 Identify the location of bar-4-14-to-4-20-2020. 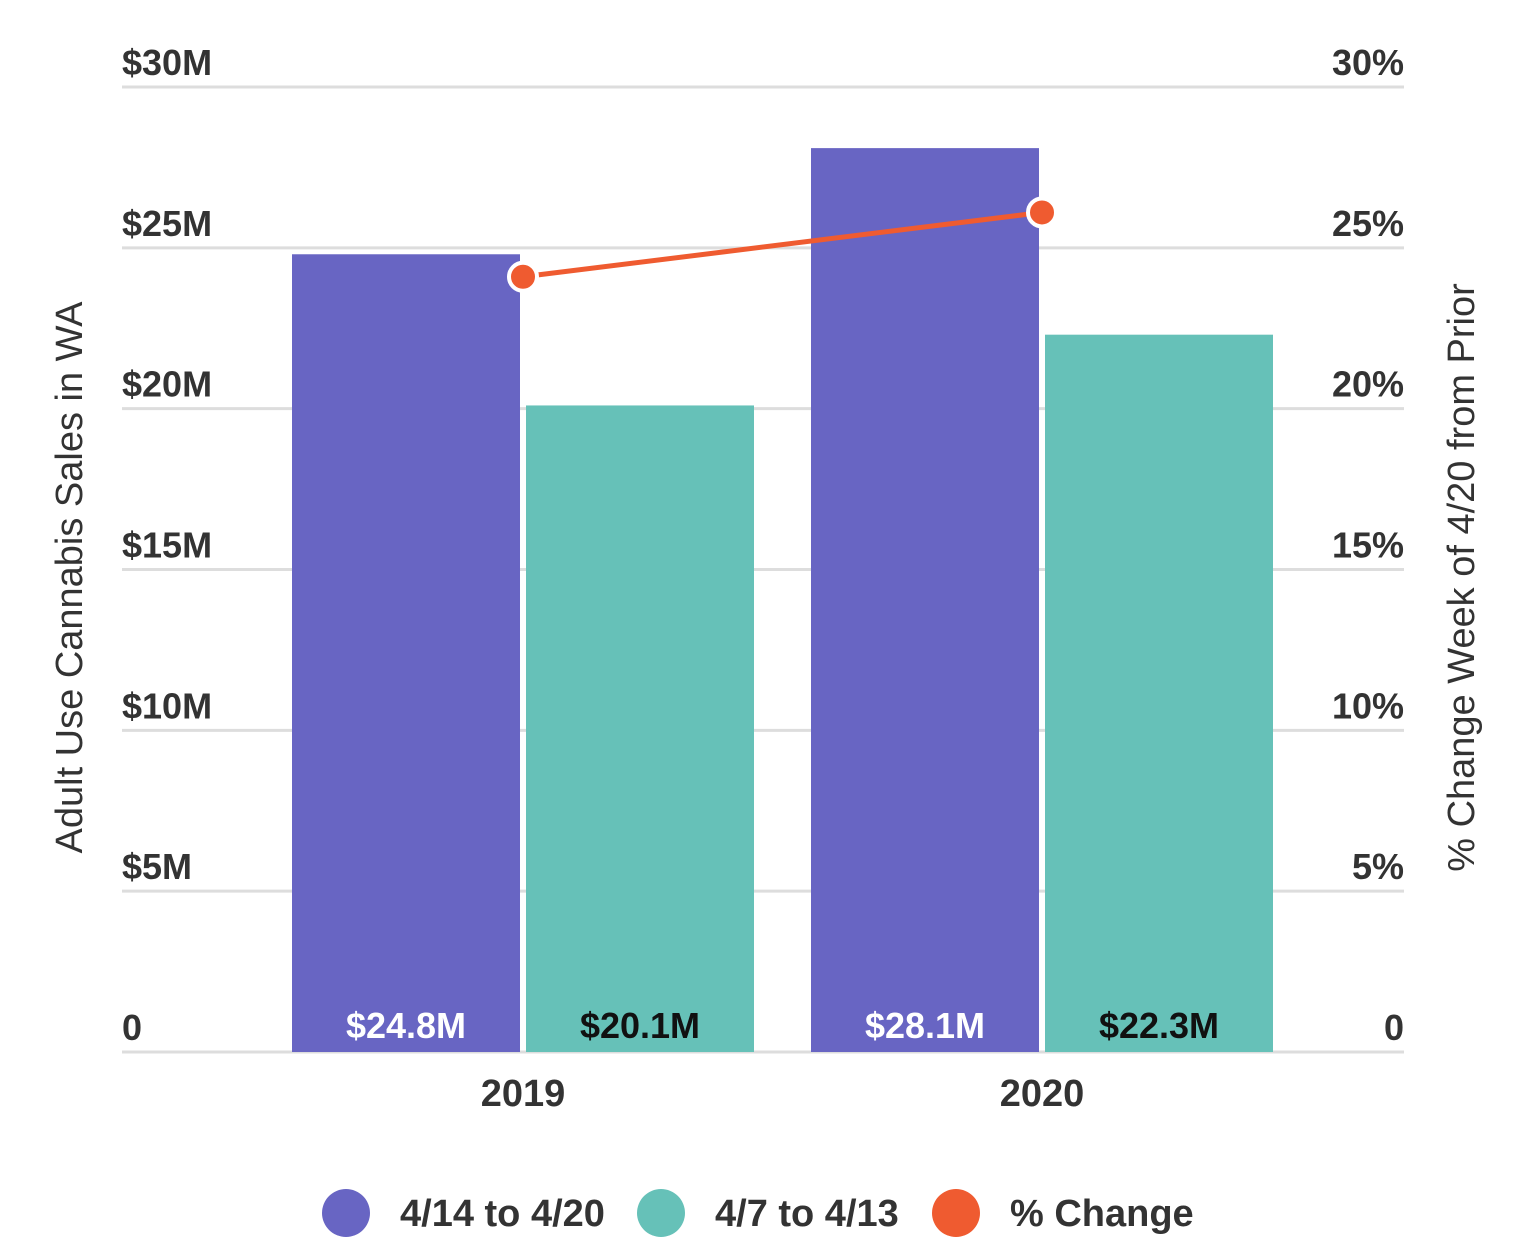
(925, 600).